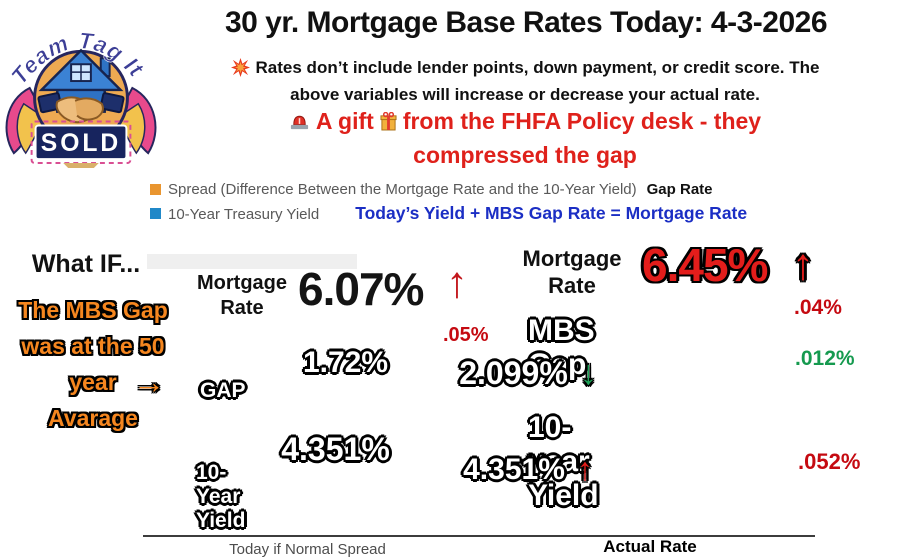  What do you see at coordinates (513, 373) in the screenshot?
I see `right-gap-value: 2.099%` at bounding box center [513, 373].